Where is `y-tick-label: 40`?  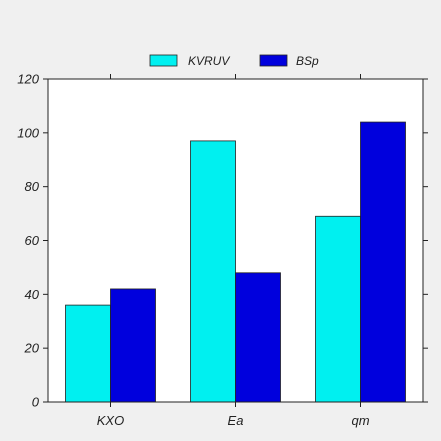
y-tick-label: 40 is located at coordinates (32, 294).